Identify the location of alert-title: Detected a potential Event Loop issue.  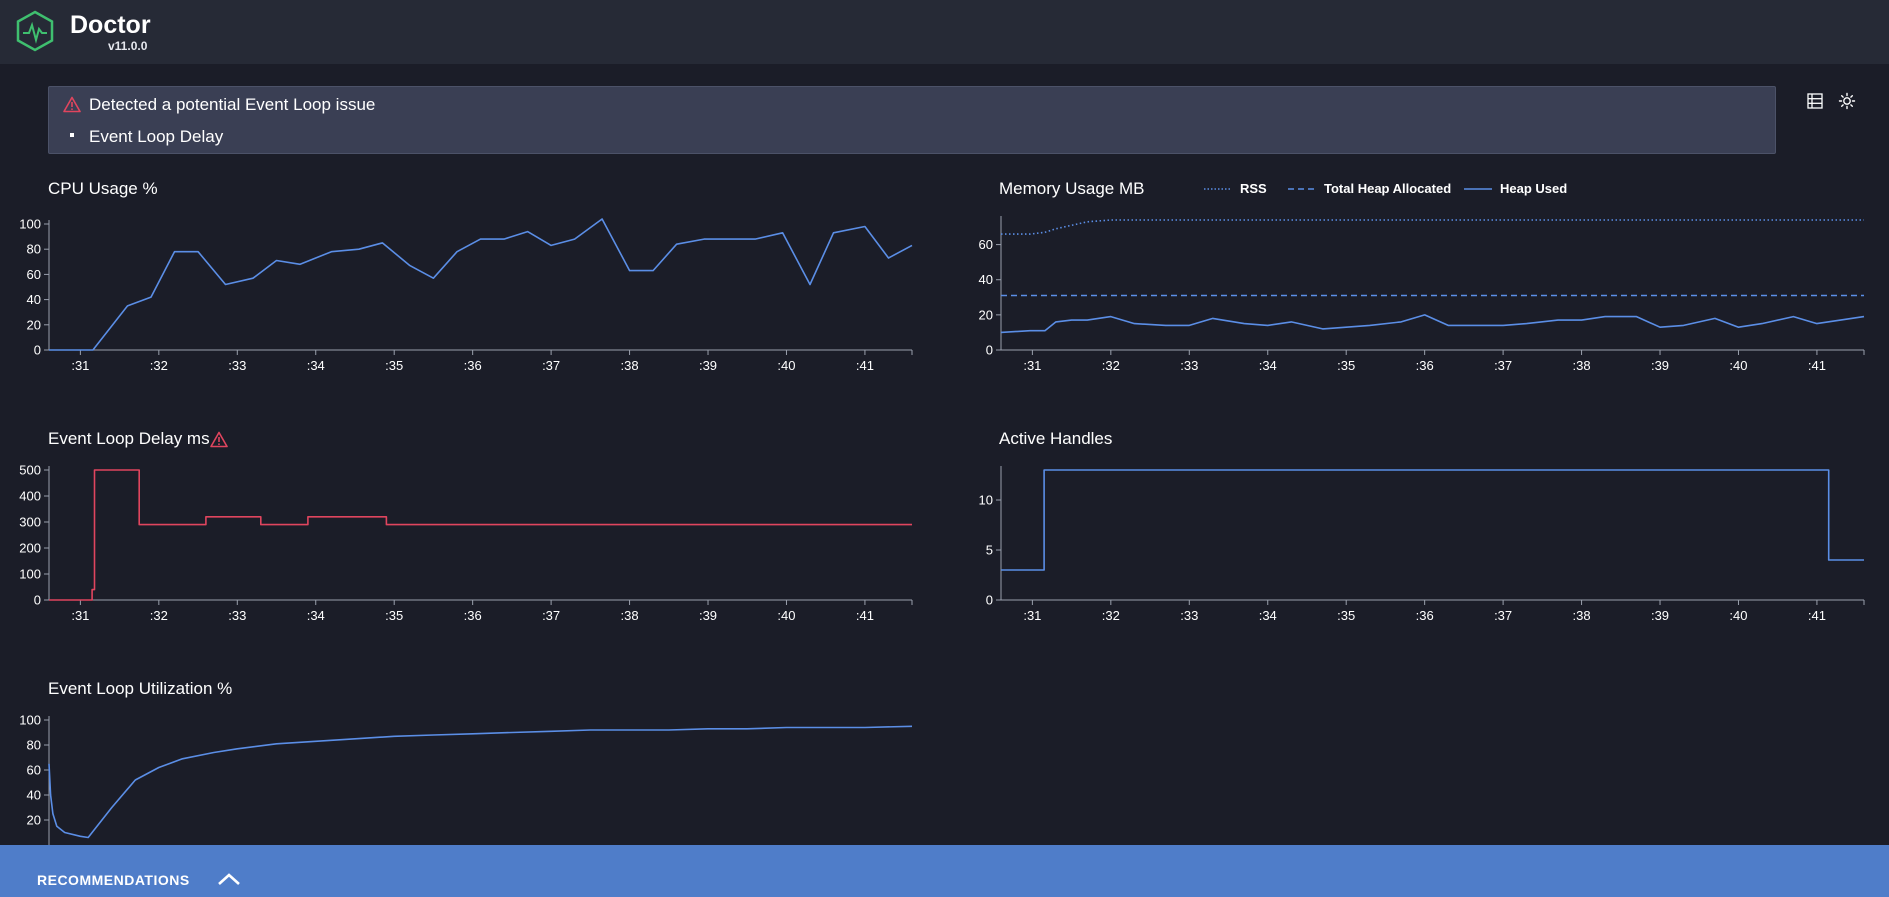
(232, 104).